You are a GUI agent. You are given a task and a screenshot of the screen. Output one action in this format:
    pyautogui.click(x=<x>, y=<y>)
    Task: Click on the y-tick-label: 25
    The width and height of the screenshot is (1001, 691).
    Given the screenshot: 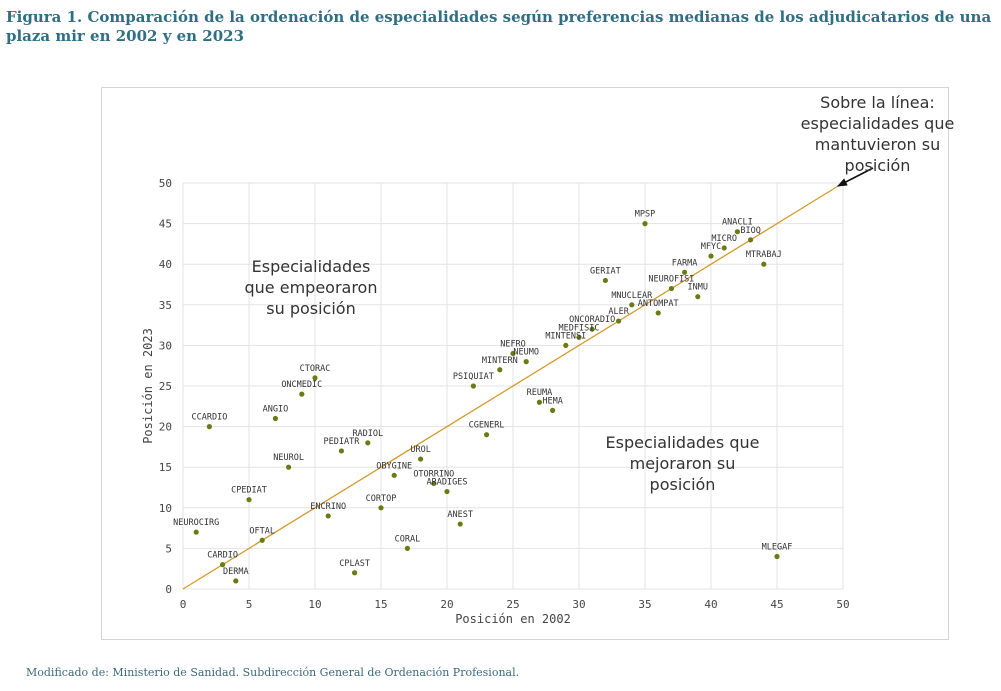 What is the action you would take?
    pyautogui.click(x=165, y=386)
    